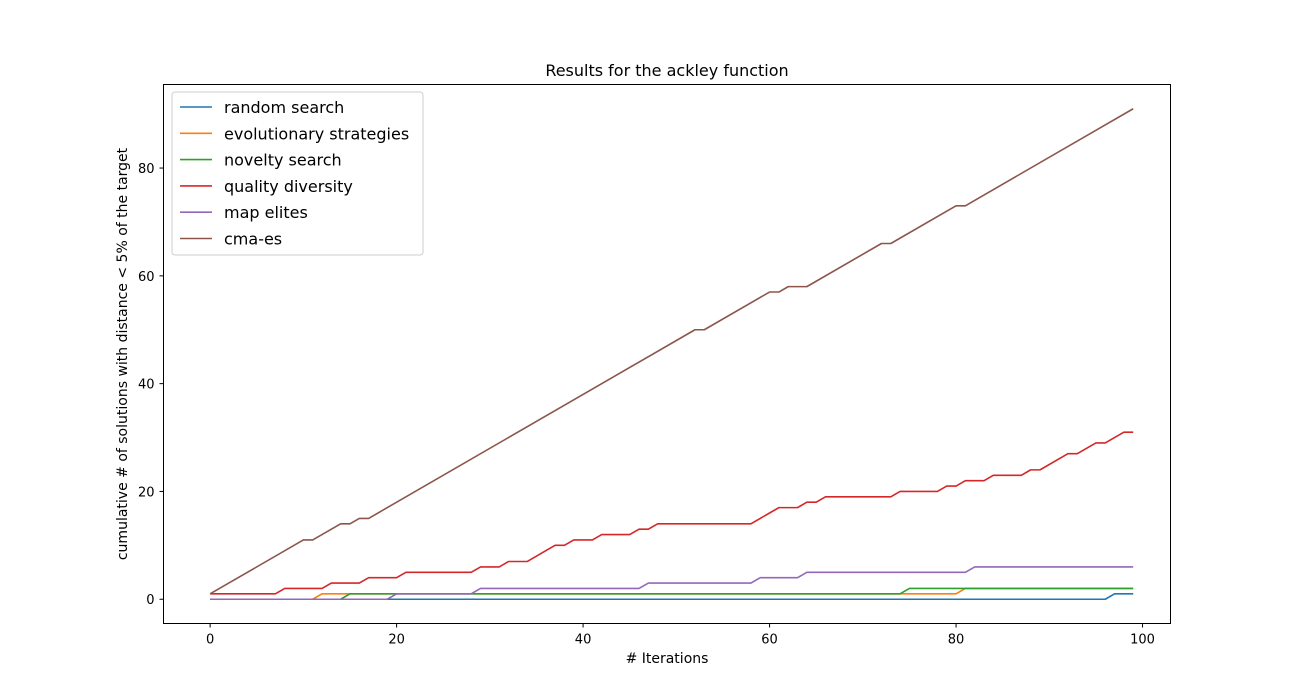 The image size is (1300, 700). What do you see at coordinates (396, 640) in the screenshot?
I see `x-tick-label: 20` at bounding box center [396, 640].